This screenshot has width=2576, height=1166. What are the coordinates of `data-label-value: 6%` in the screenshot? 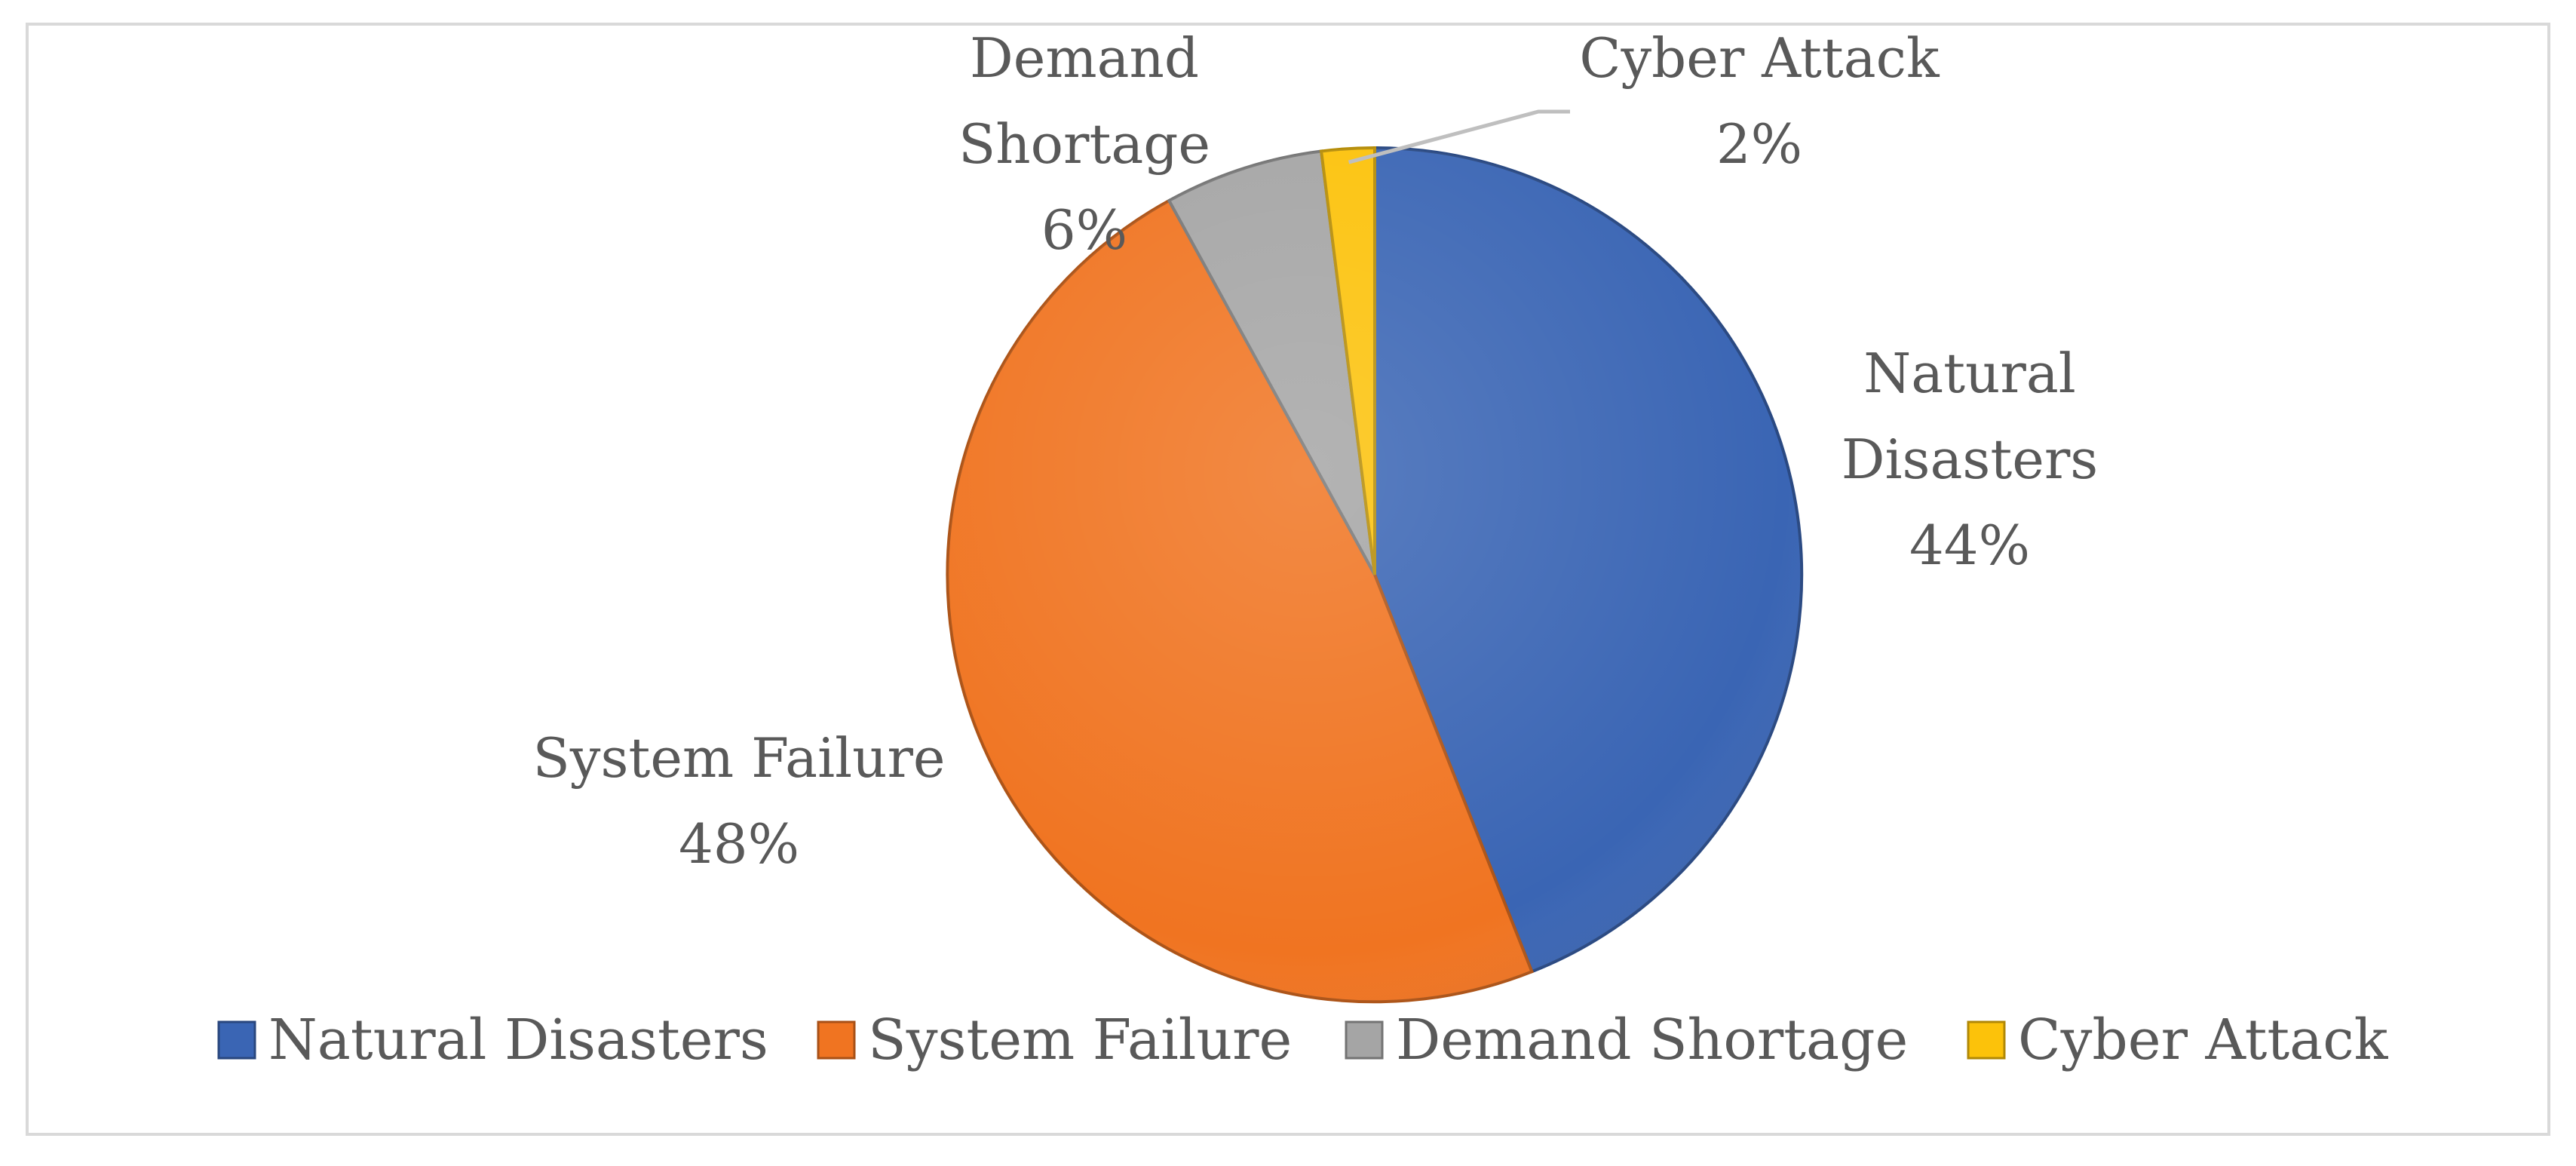 It's located at (1084, 230).